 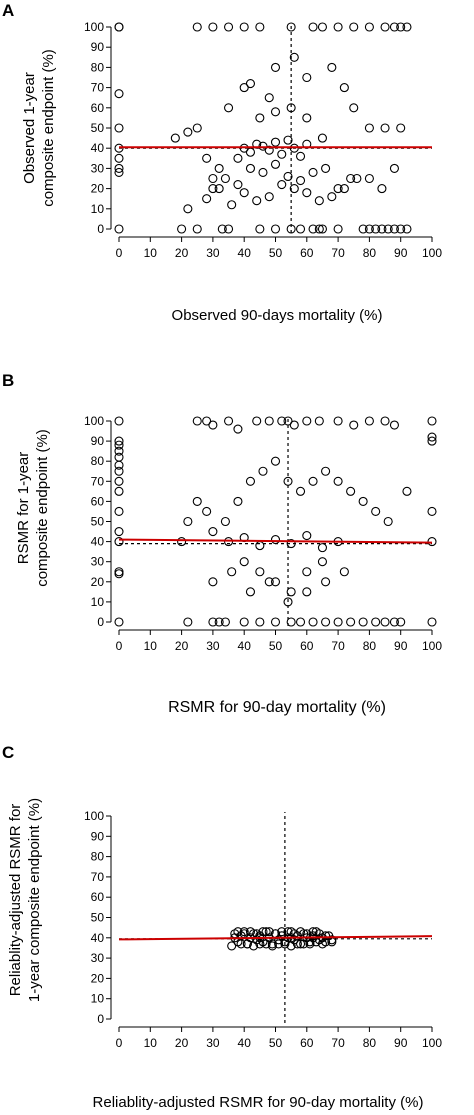 I want to click on y-tick-label: 80, so click(x=98, y=461).